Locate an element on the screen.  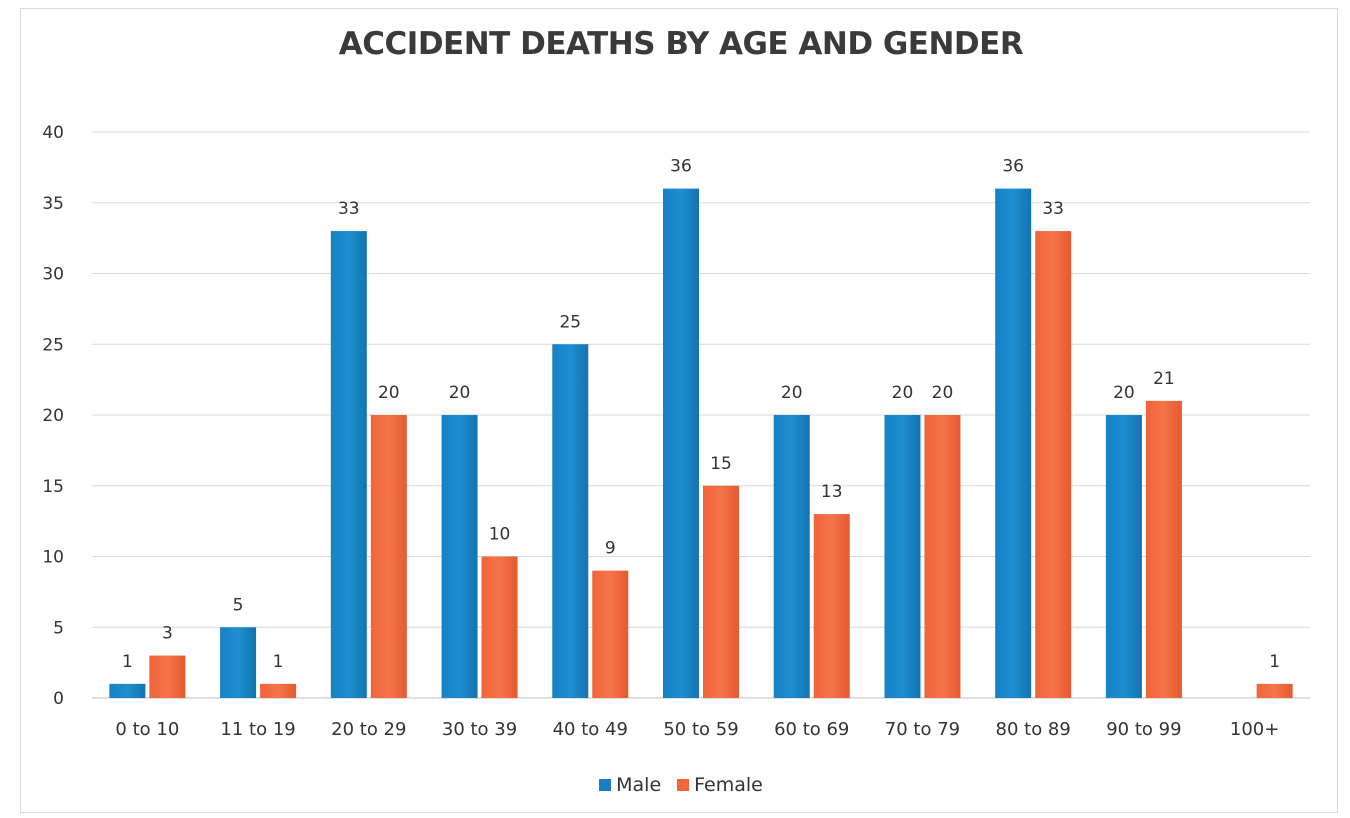
y-tick-label: 25 is located at coordinates (53, 345).